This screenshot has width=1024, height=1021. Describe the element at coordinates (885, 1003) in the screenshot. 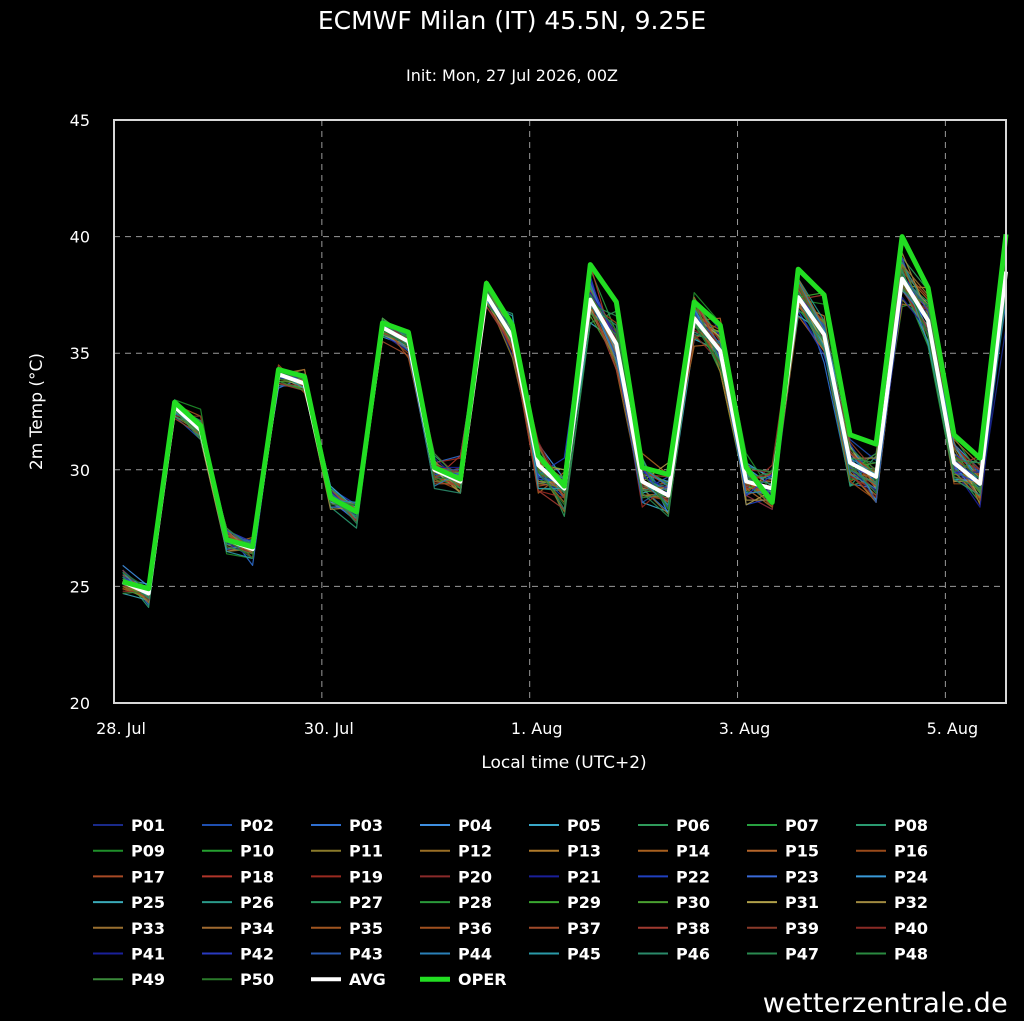

I see `watermark-text: wetterzentrale.de` at that location.